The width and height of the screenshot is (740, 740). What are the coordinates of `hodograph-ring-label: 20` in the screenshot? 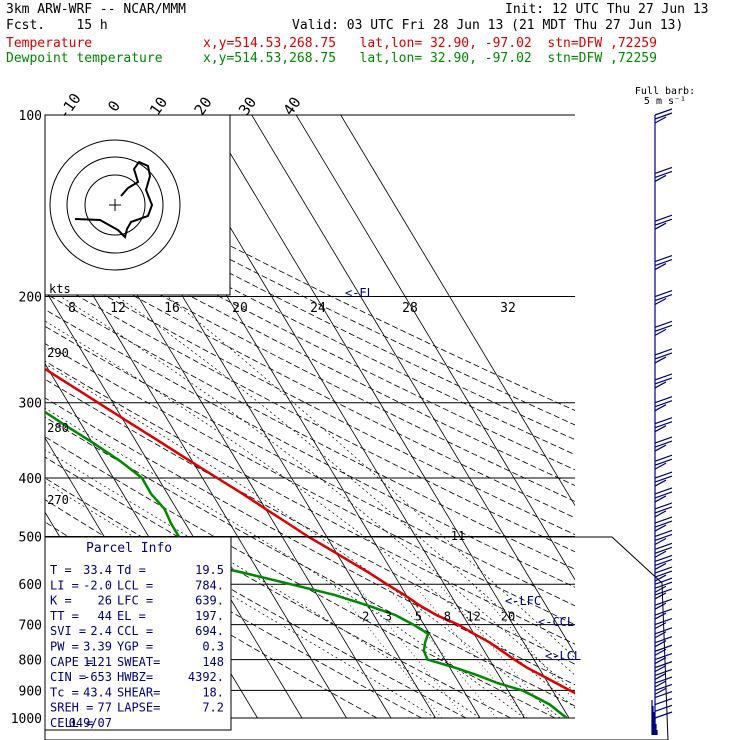 It's located at (240, 308).